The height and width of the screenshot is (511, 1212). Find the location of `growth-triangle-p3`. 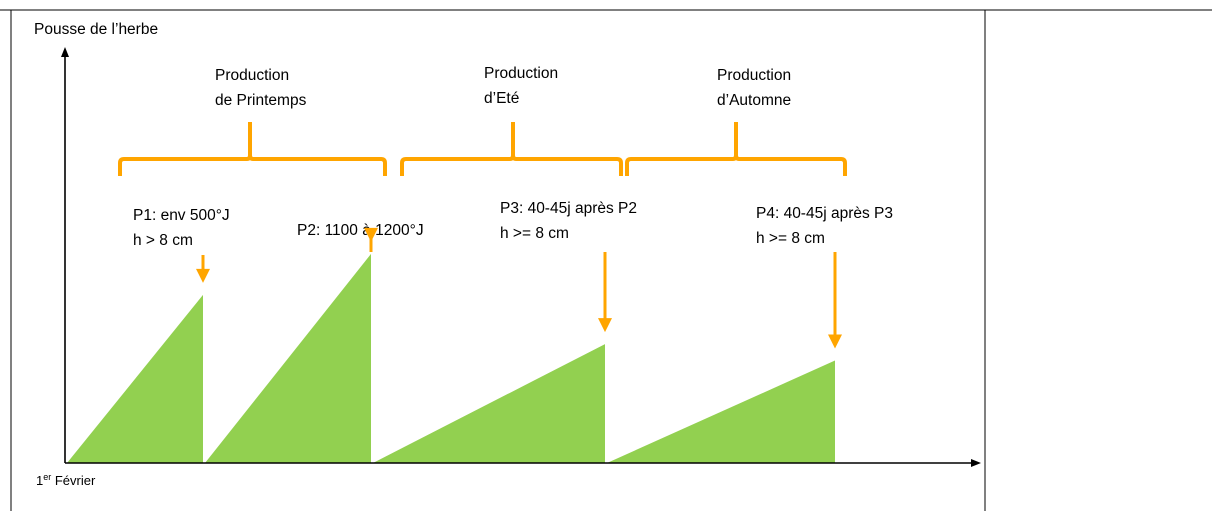

growth-triangle-p3 is located at coordinates (489, 403).